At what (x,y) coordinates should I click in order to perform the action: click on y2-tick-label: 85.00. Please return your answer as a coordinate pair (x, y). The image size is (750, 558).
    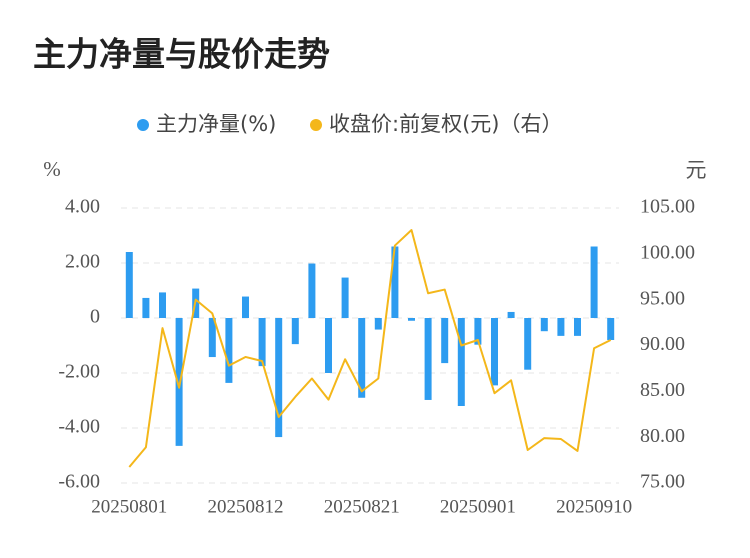
    Looking at the image, I should click on (662, 390).